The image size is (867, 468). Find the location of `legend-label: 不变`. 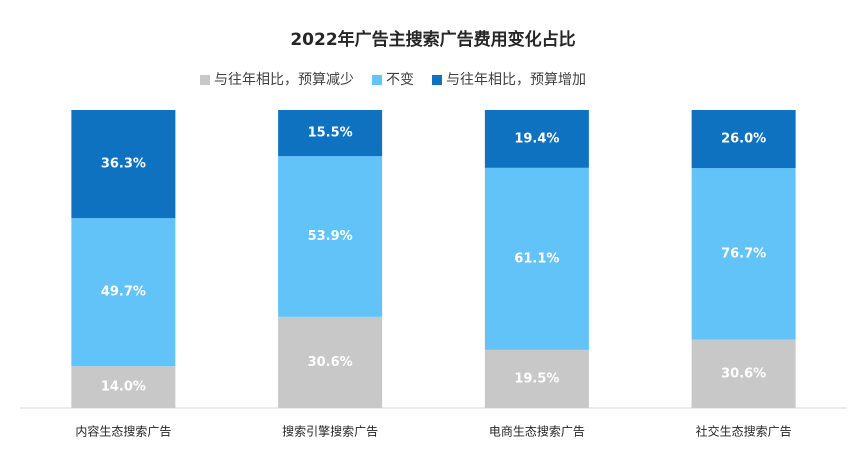

legend-label: 不变 is located at coordinates (400, 80).